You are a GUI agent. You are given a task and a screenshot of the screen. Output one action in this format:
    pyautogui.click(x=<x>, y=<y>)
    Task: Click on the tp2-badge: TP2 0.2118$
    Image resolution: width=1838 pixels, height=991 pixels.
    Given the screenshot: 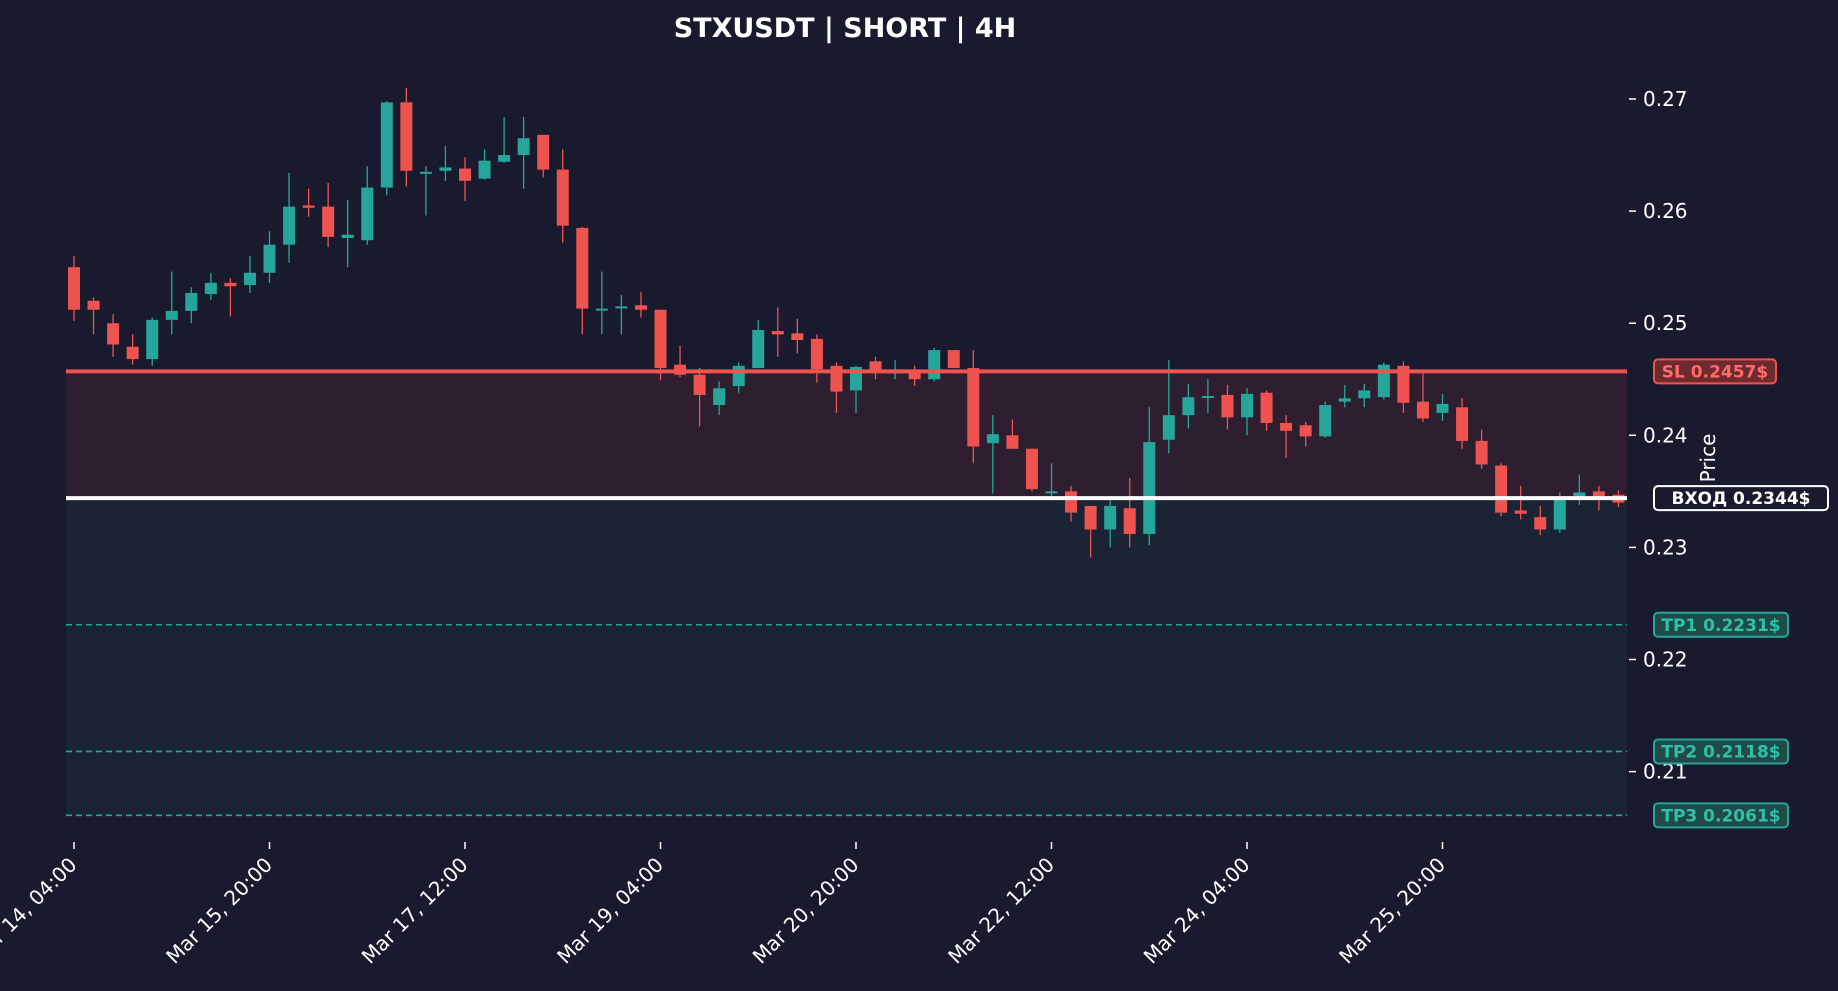 What is the action you would take?
    pyautogui.click(x=1721, y=751)
    